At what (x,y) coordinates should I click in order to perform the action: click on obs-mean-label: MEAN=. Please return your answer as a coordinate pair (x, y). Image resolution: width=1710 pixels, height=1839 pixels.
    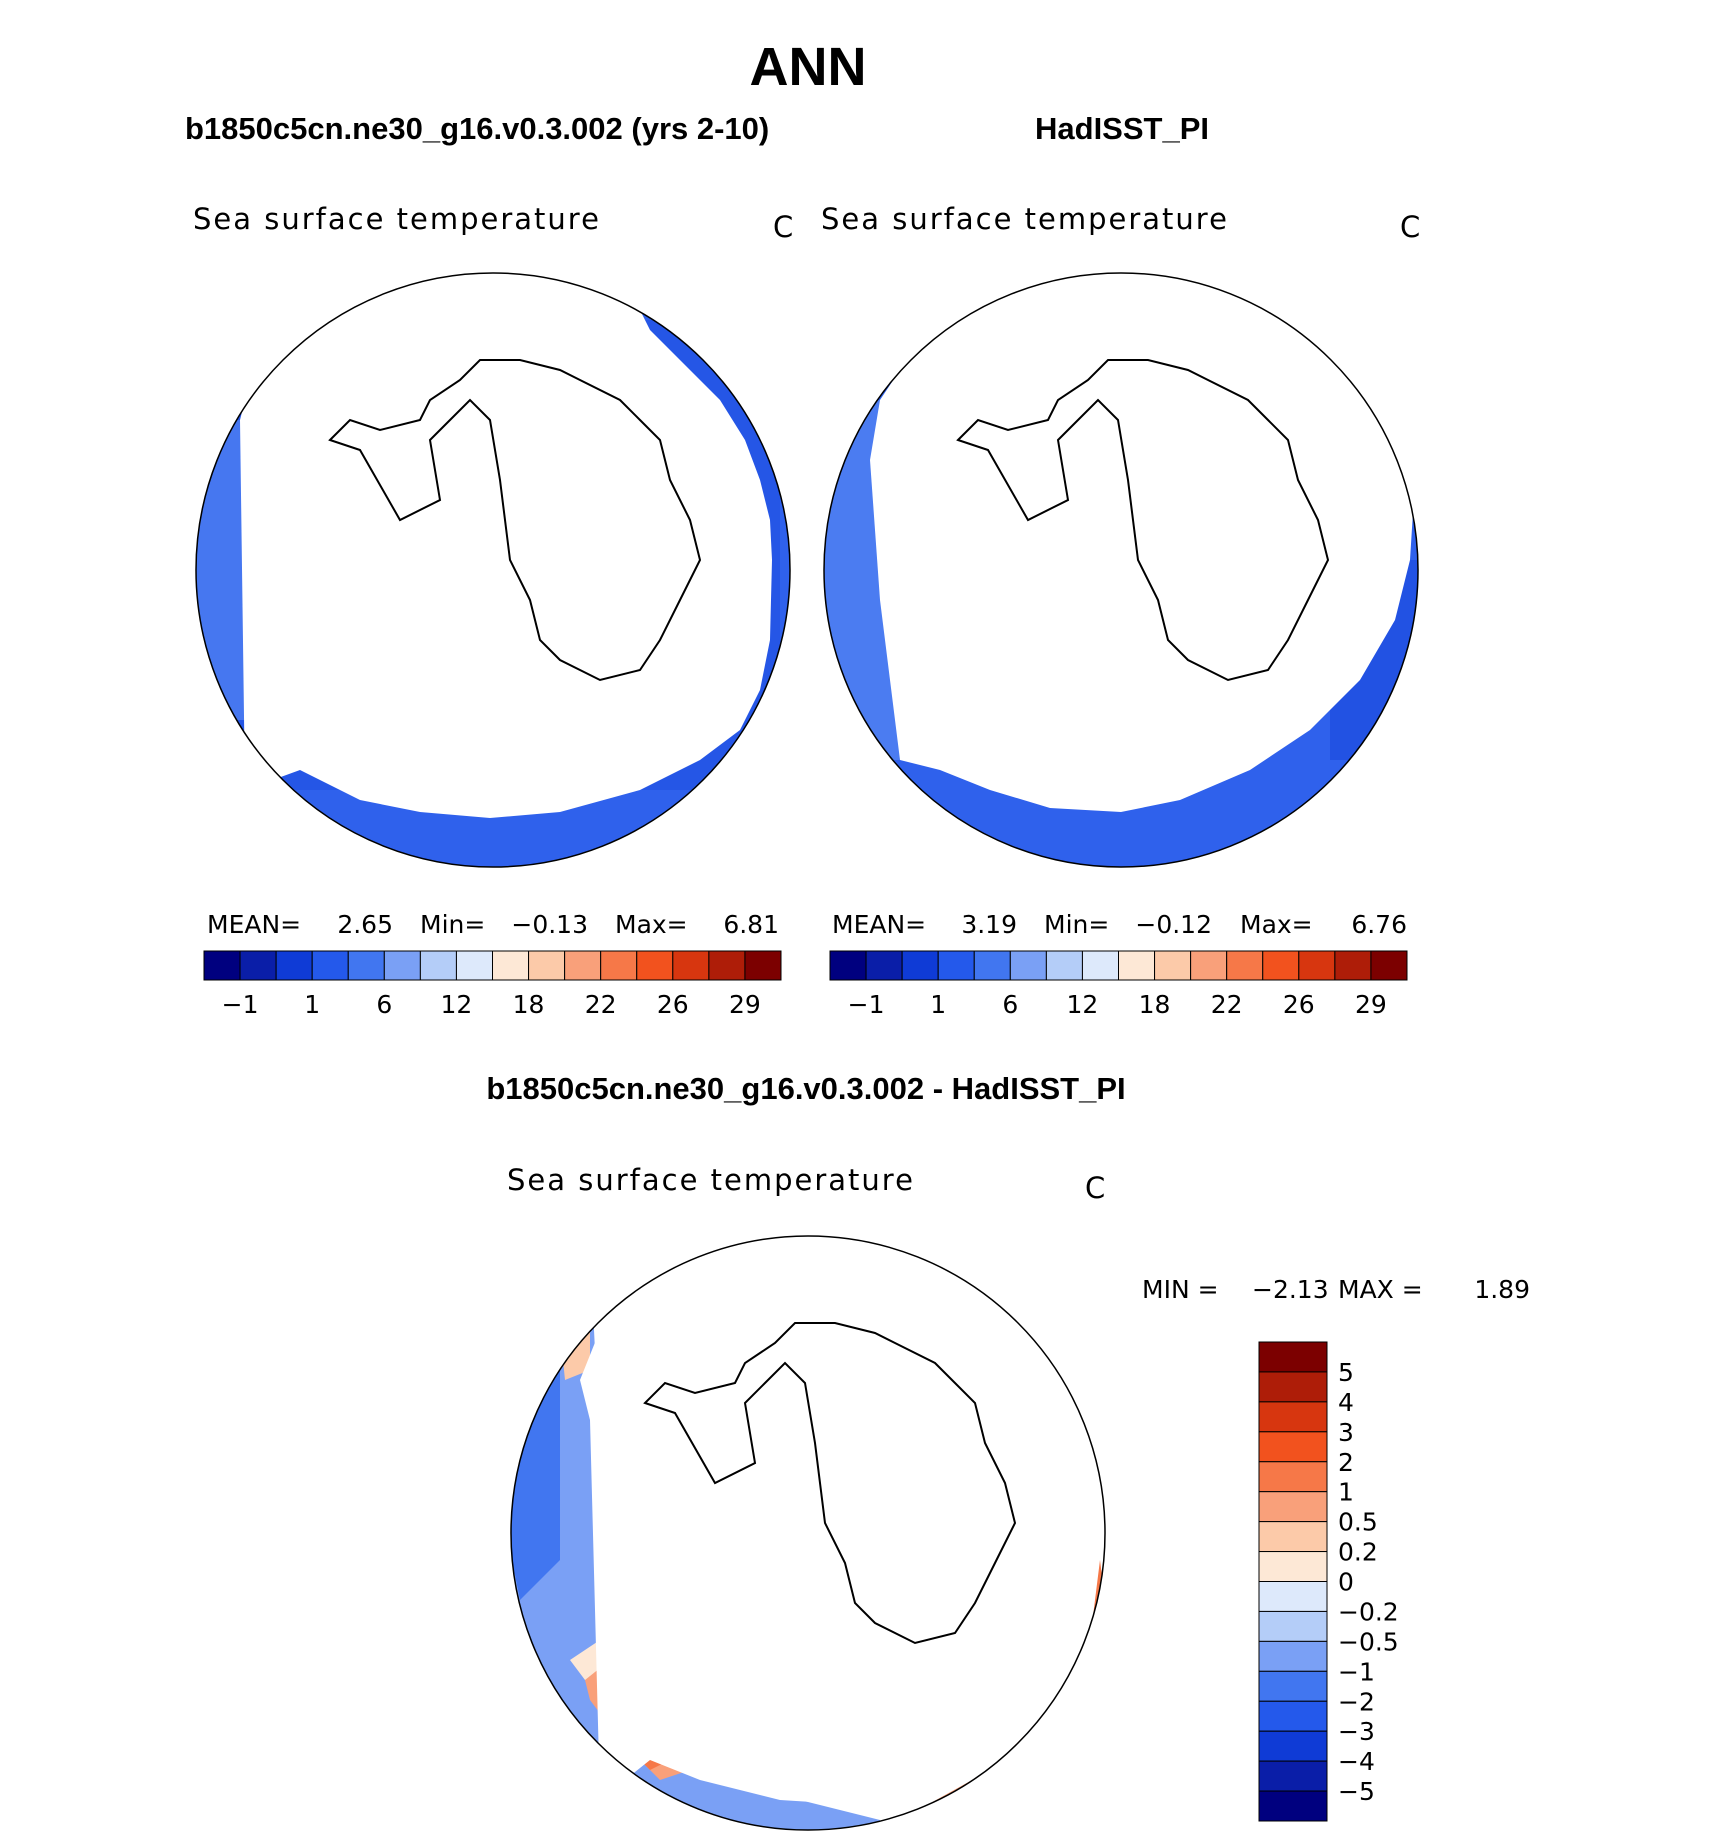
    Looking at the image, I should click on (879, 924).